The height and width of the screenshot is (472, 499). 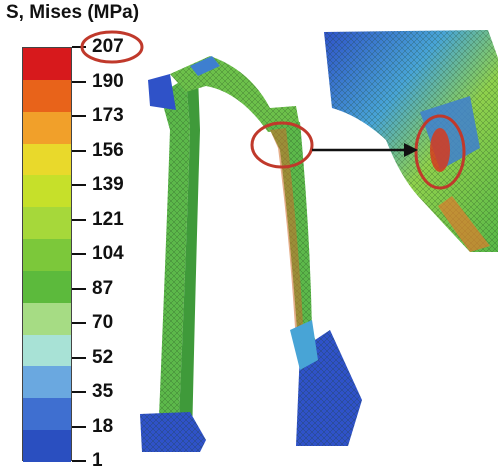 I want to click on bracket-top-arch, so click(x=224, y=94).